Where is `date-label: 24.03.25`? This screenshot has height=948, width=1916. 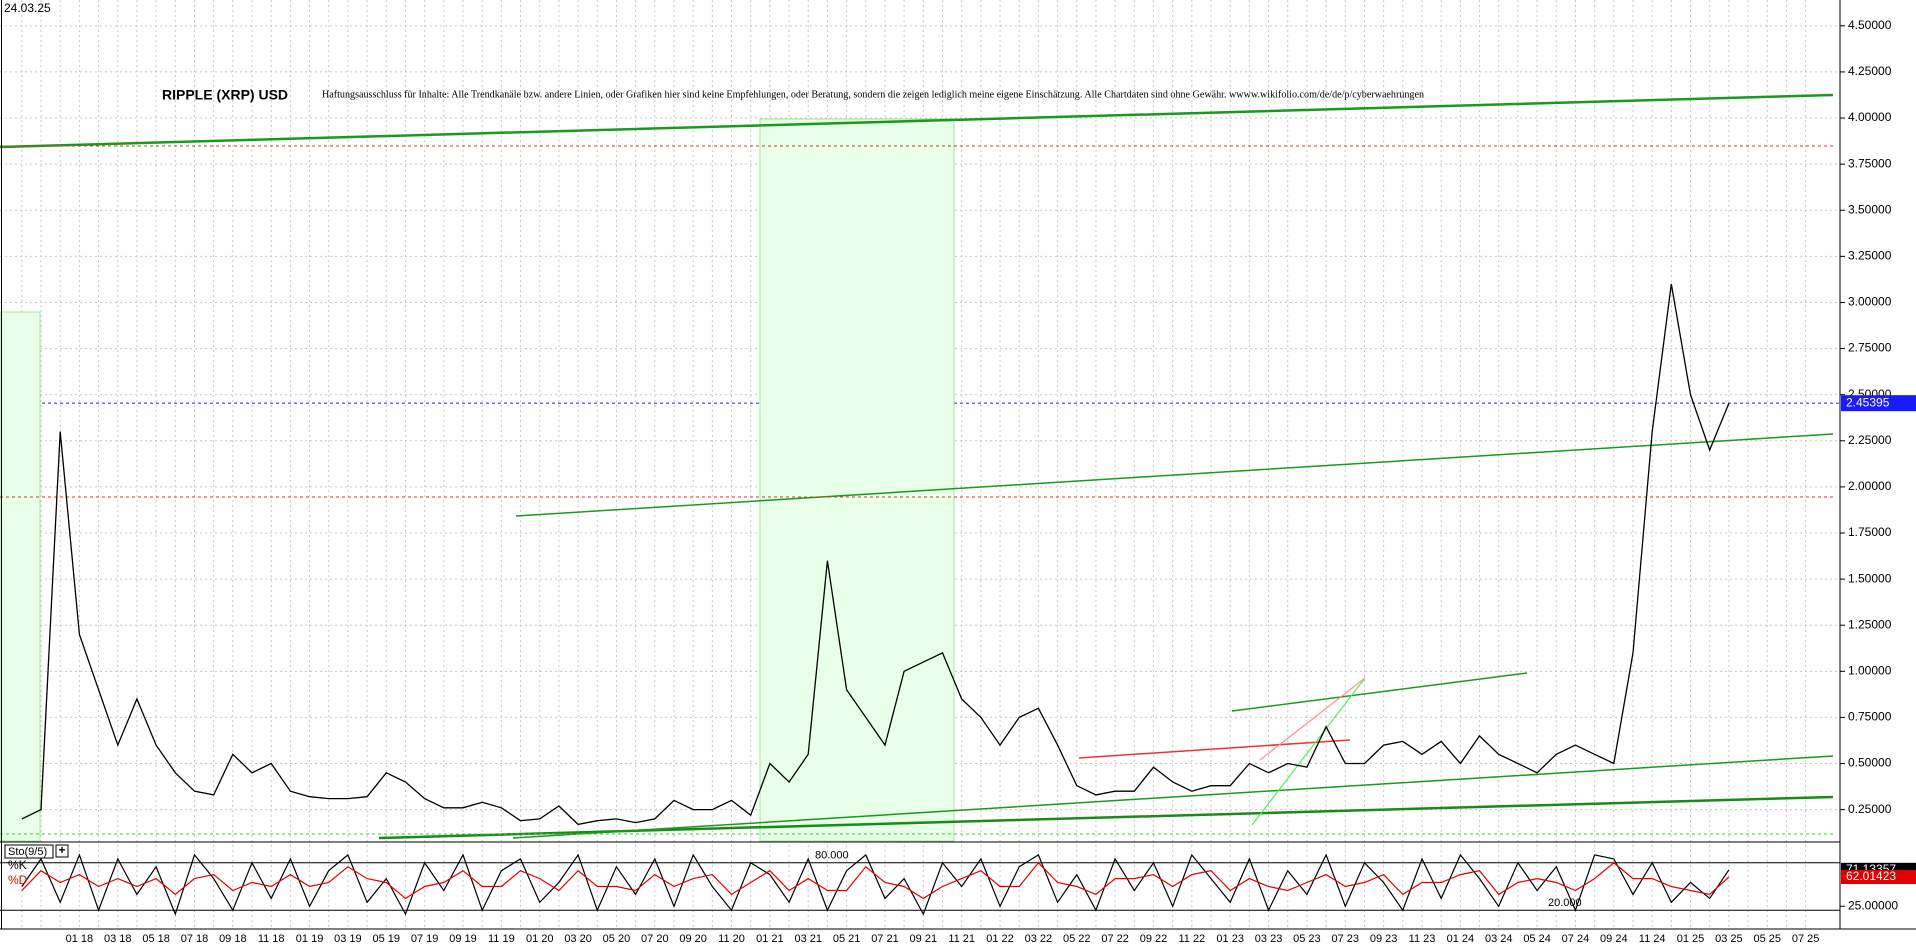 date-label: 24.03.25 is located at coordinates (27, 8).